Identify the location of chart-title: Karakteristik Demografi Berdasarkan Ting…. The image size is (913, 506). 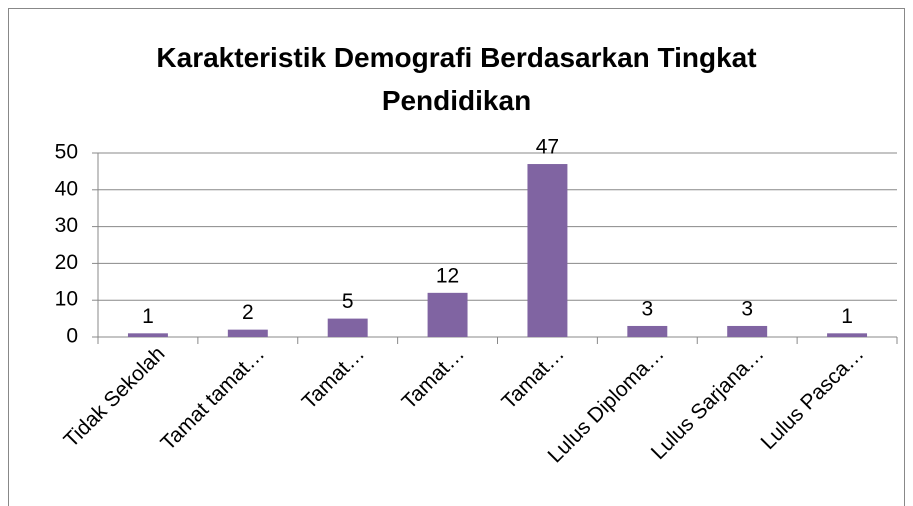
(456, 79).